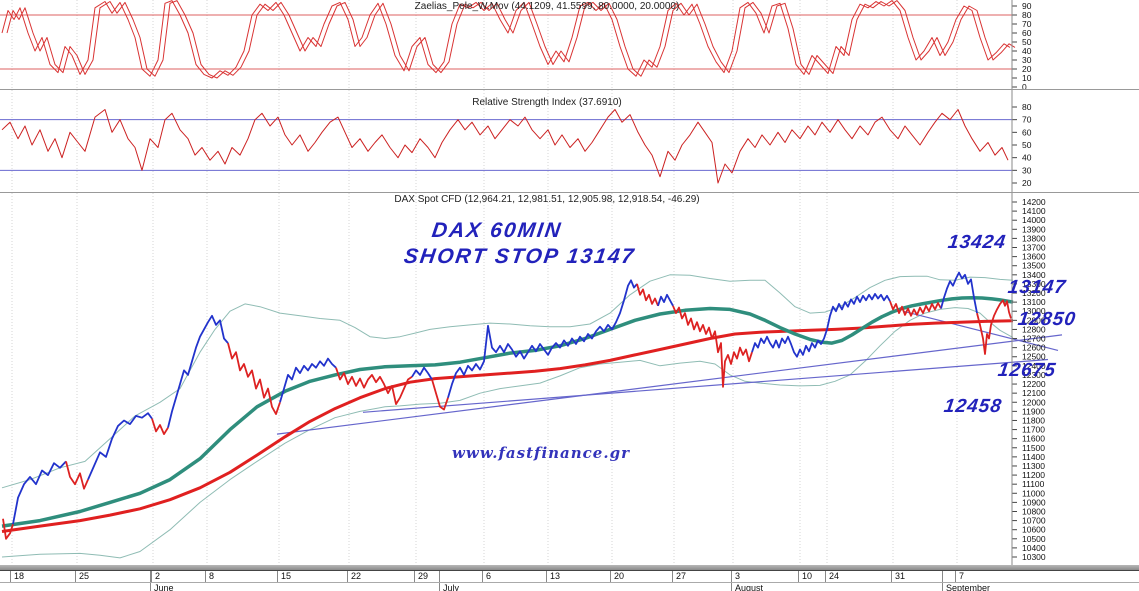 The image size is (1139, 591). I want to click on svg-text: 13800, so click(1034, 238).